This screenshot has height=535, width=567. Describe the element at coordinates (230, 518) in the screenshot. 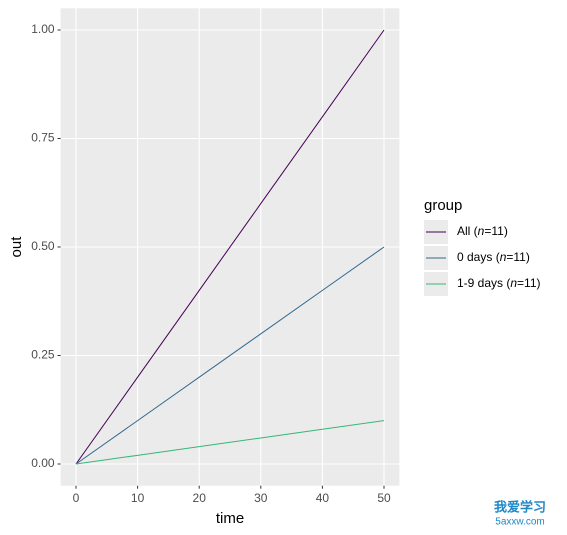

I see `x-axis-label: time` at that location.